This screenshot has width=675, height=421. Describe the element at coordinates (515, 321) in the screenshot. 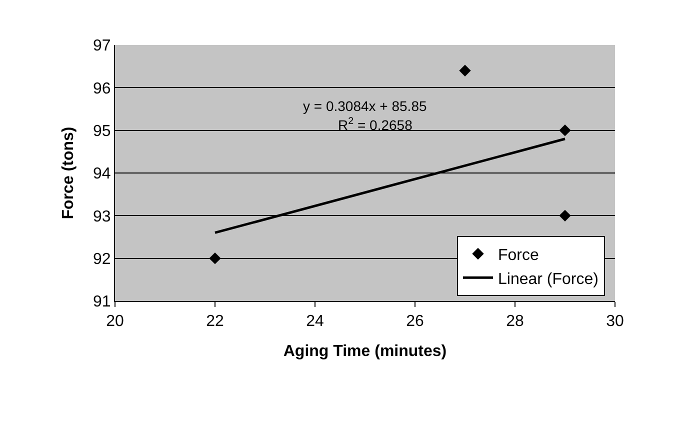

I see `x-tick-label: 28` at that location.